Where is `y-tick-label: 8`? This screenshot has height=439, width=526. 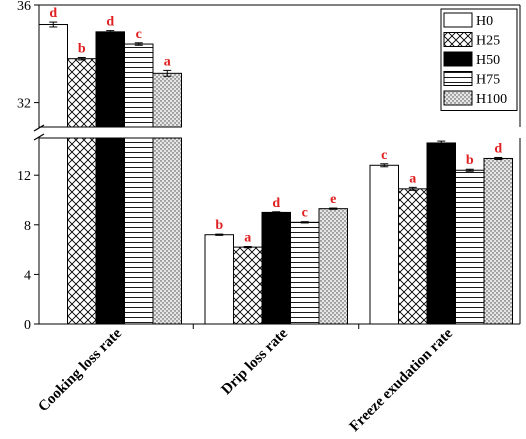
y-tick-label: 8 is located at coordinates (27, 226).